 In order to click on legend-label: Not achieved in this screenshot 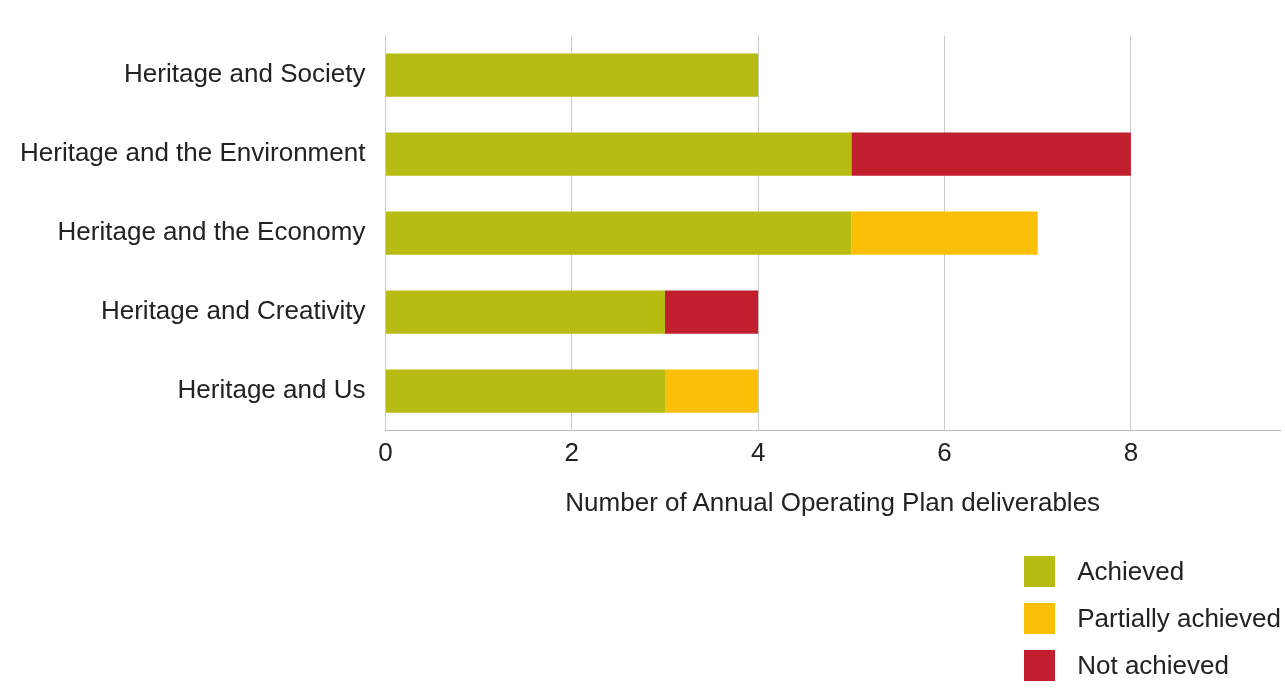, I will do `click(1153, 665)`.